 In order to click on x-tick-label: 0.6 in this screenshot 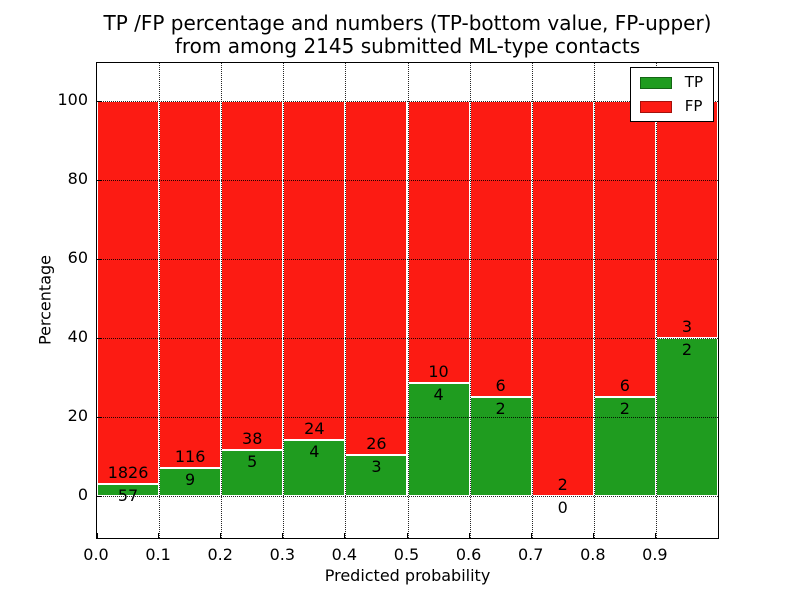, I will do `click(468, 554)`.